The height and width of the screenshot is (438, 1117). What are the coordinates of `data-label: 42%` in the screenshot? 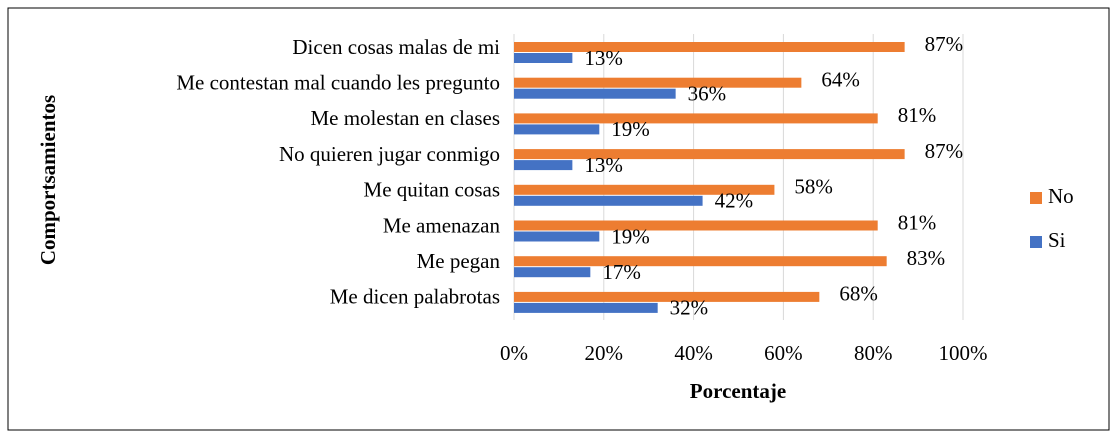 It's located at (734, 201).